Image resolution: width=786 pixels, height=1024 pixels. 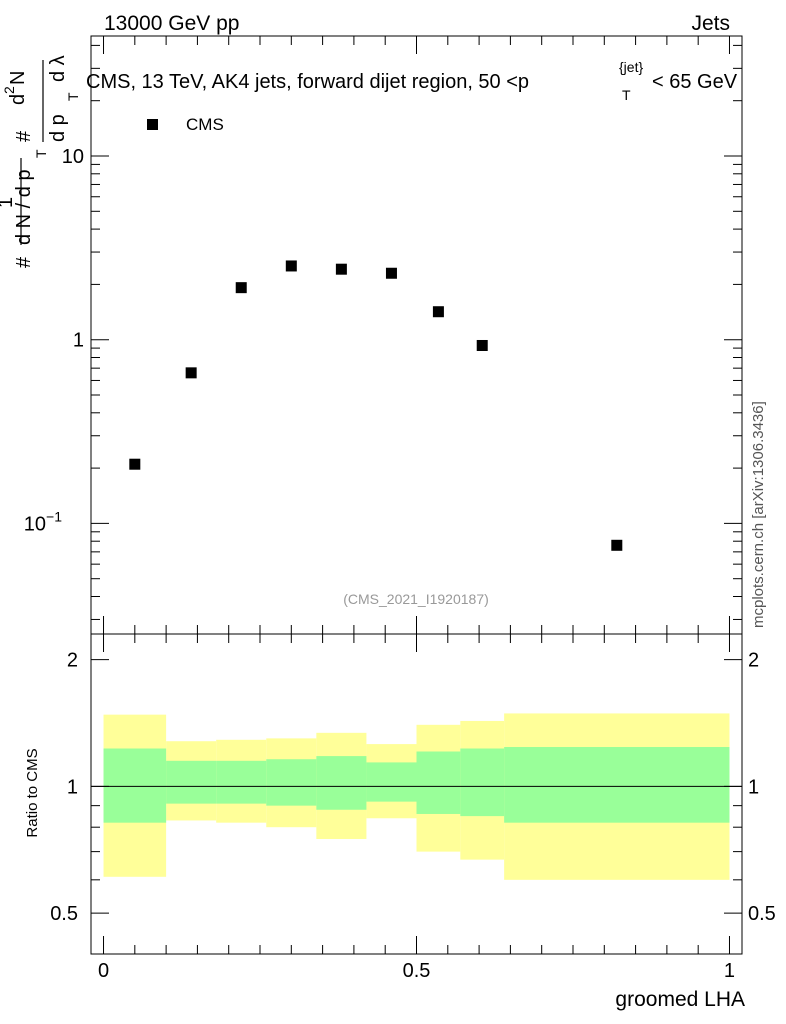 What do you see at coordinates (58, 128) in the screenshot?
I see `ylabel-den2: d p` at bounding box center [58, 128].